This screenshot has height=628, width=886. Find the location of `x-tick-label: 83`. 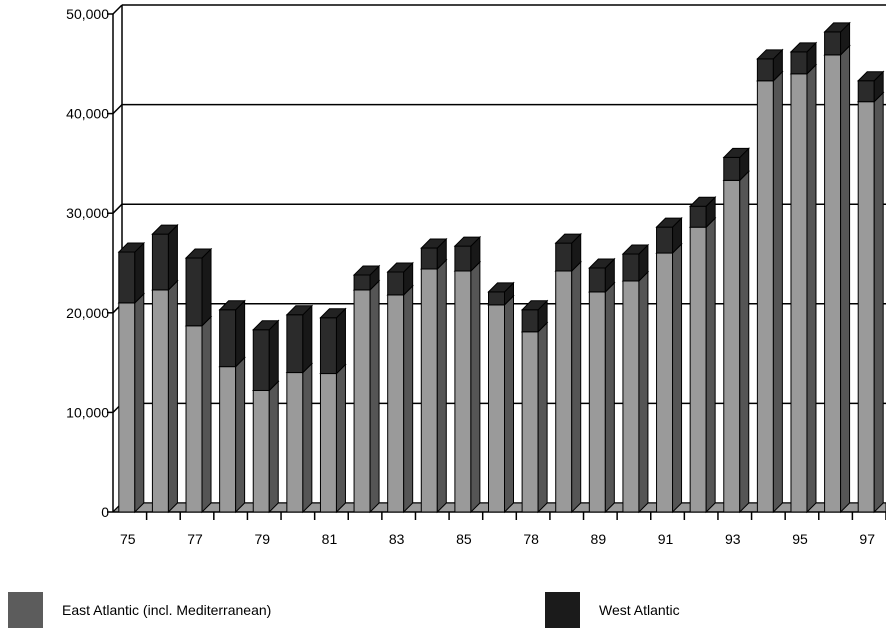

x-tick-label: 83 is located at coordinates (397, 539).